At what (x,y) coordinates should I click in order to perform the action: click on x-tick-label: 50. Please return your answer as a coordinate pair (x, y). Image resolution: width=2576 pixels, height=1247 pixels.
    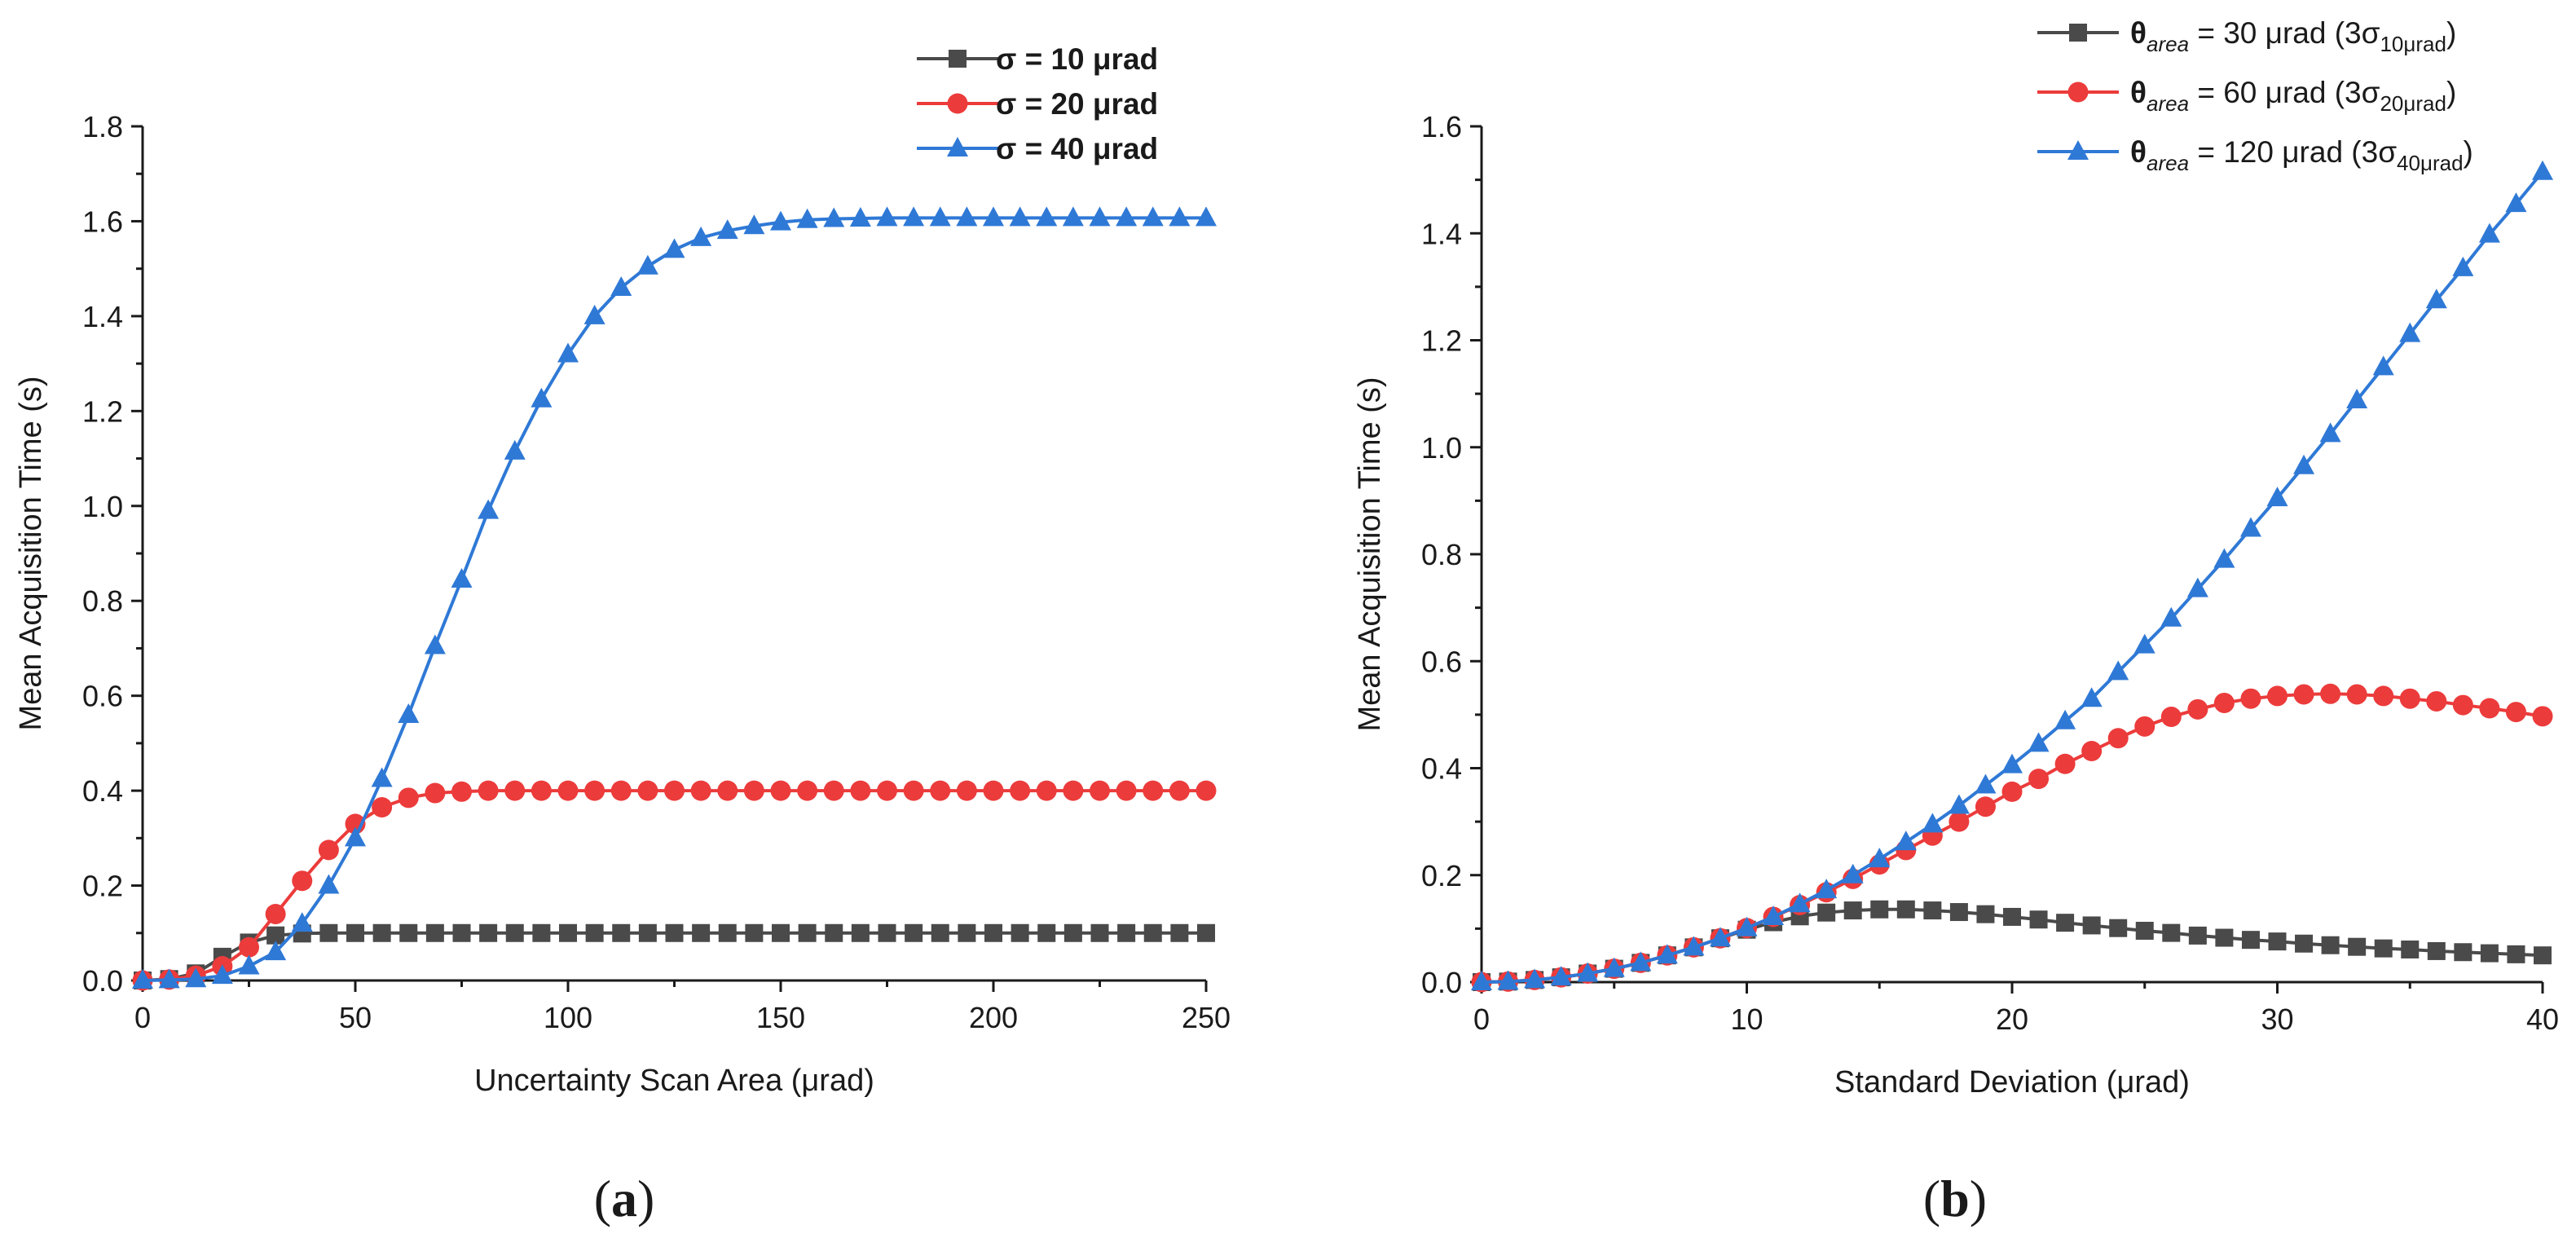
    Looking at the image, I should click on (356, 1017).